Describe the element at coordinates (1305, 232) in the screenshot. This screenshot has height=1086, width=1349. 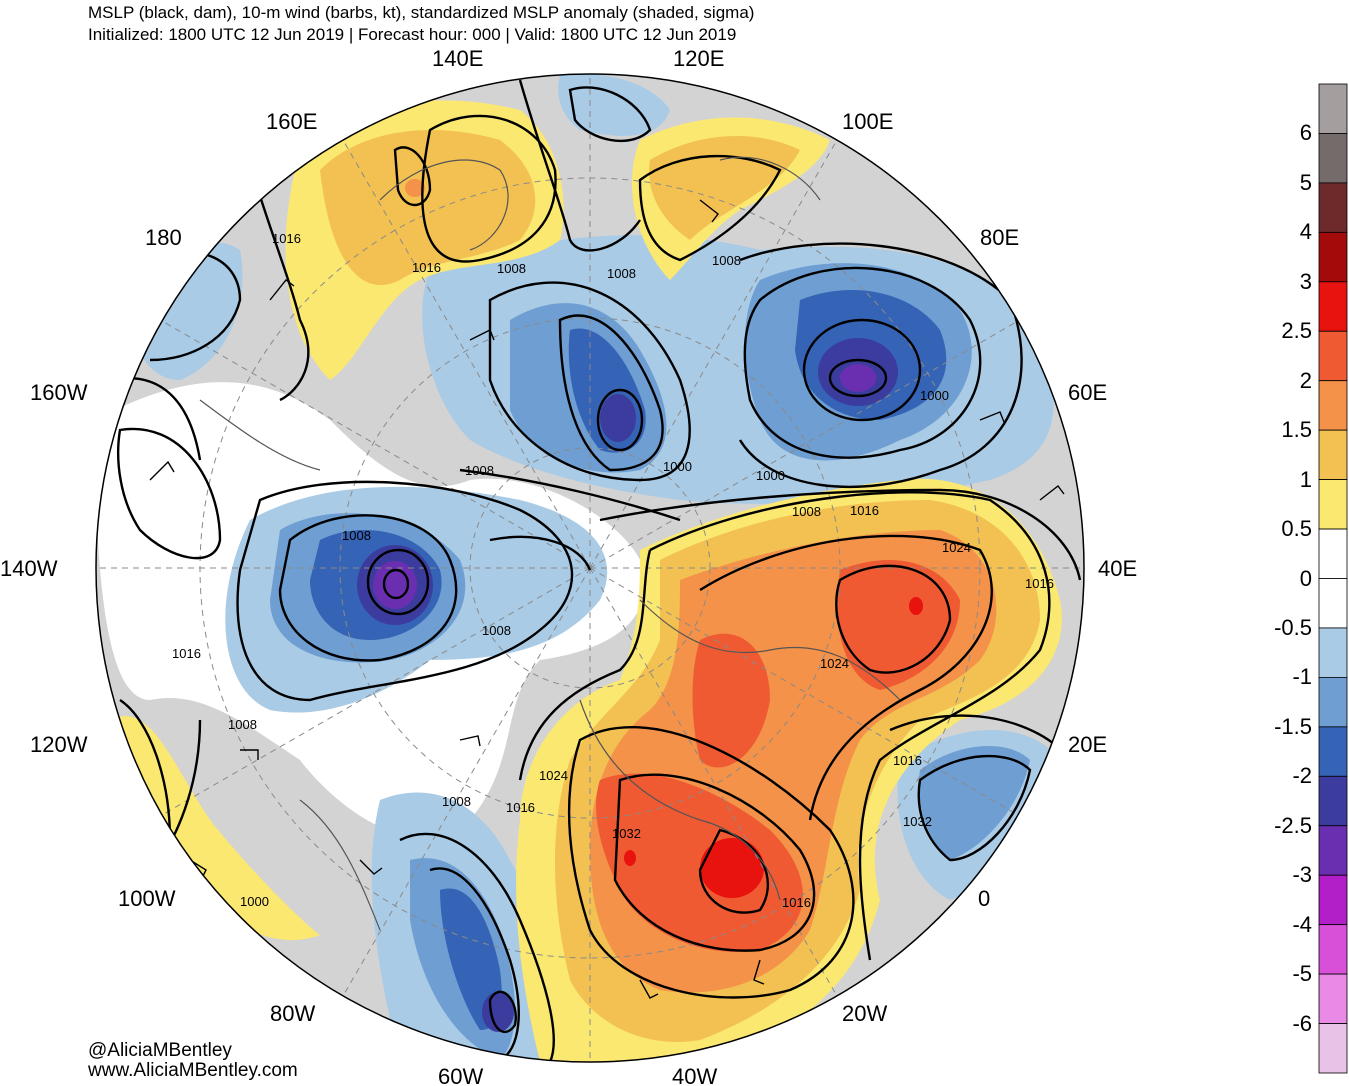
I see `colorbar-label: 4` at that location.